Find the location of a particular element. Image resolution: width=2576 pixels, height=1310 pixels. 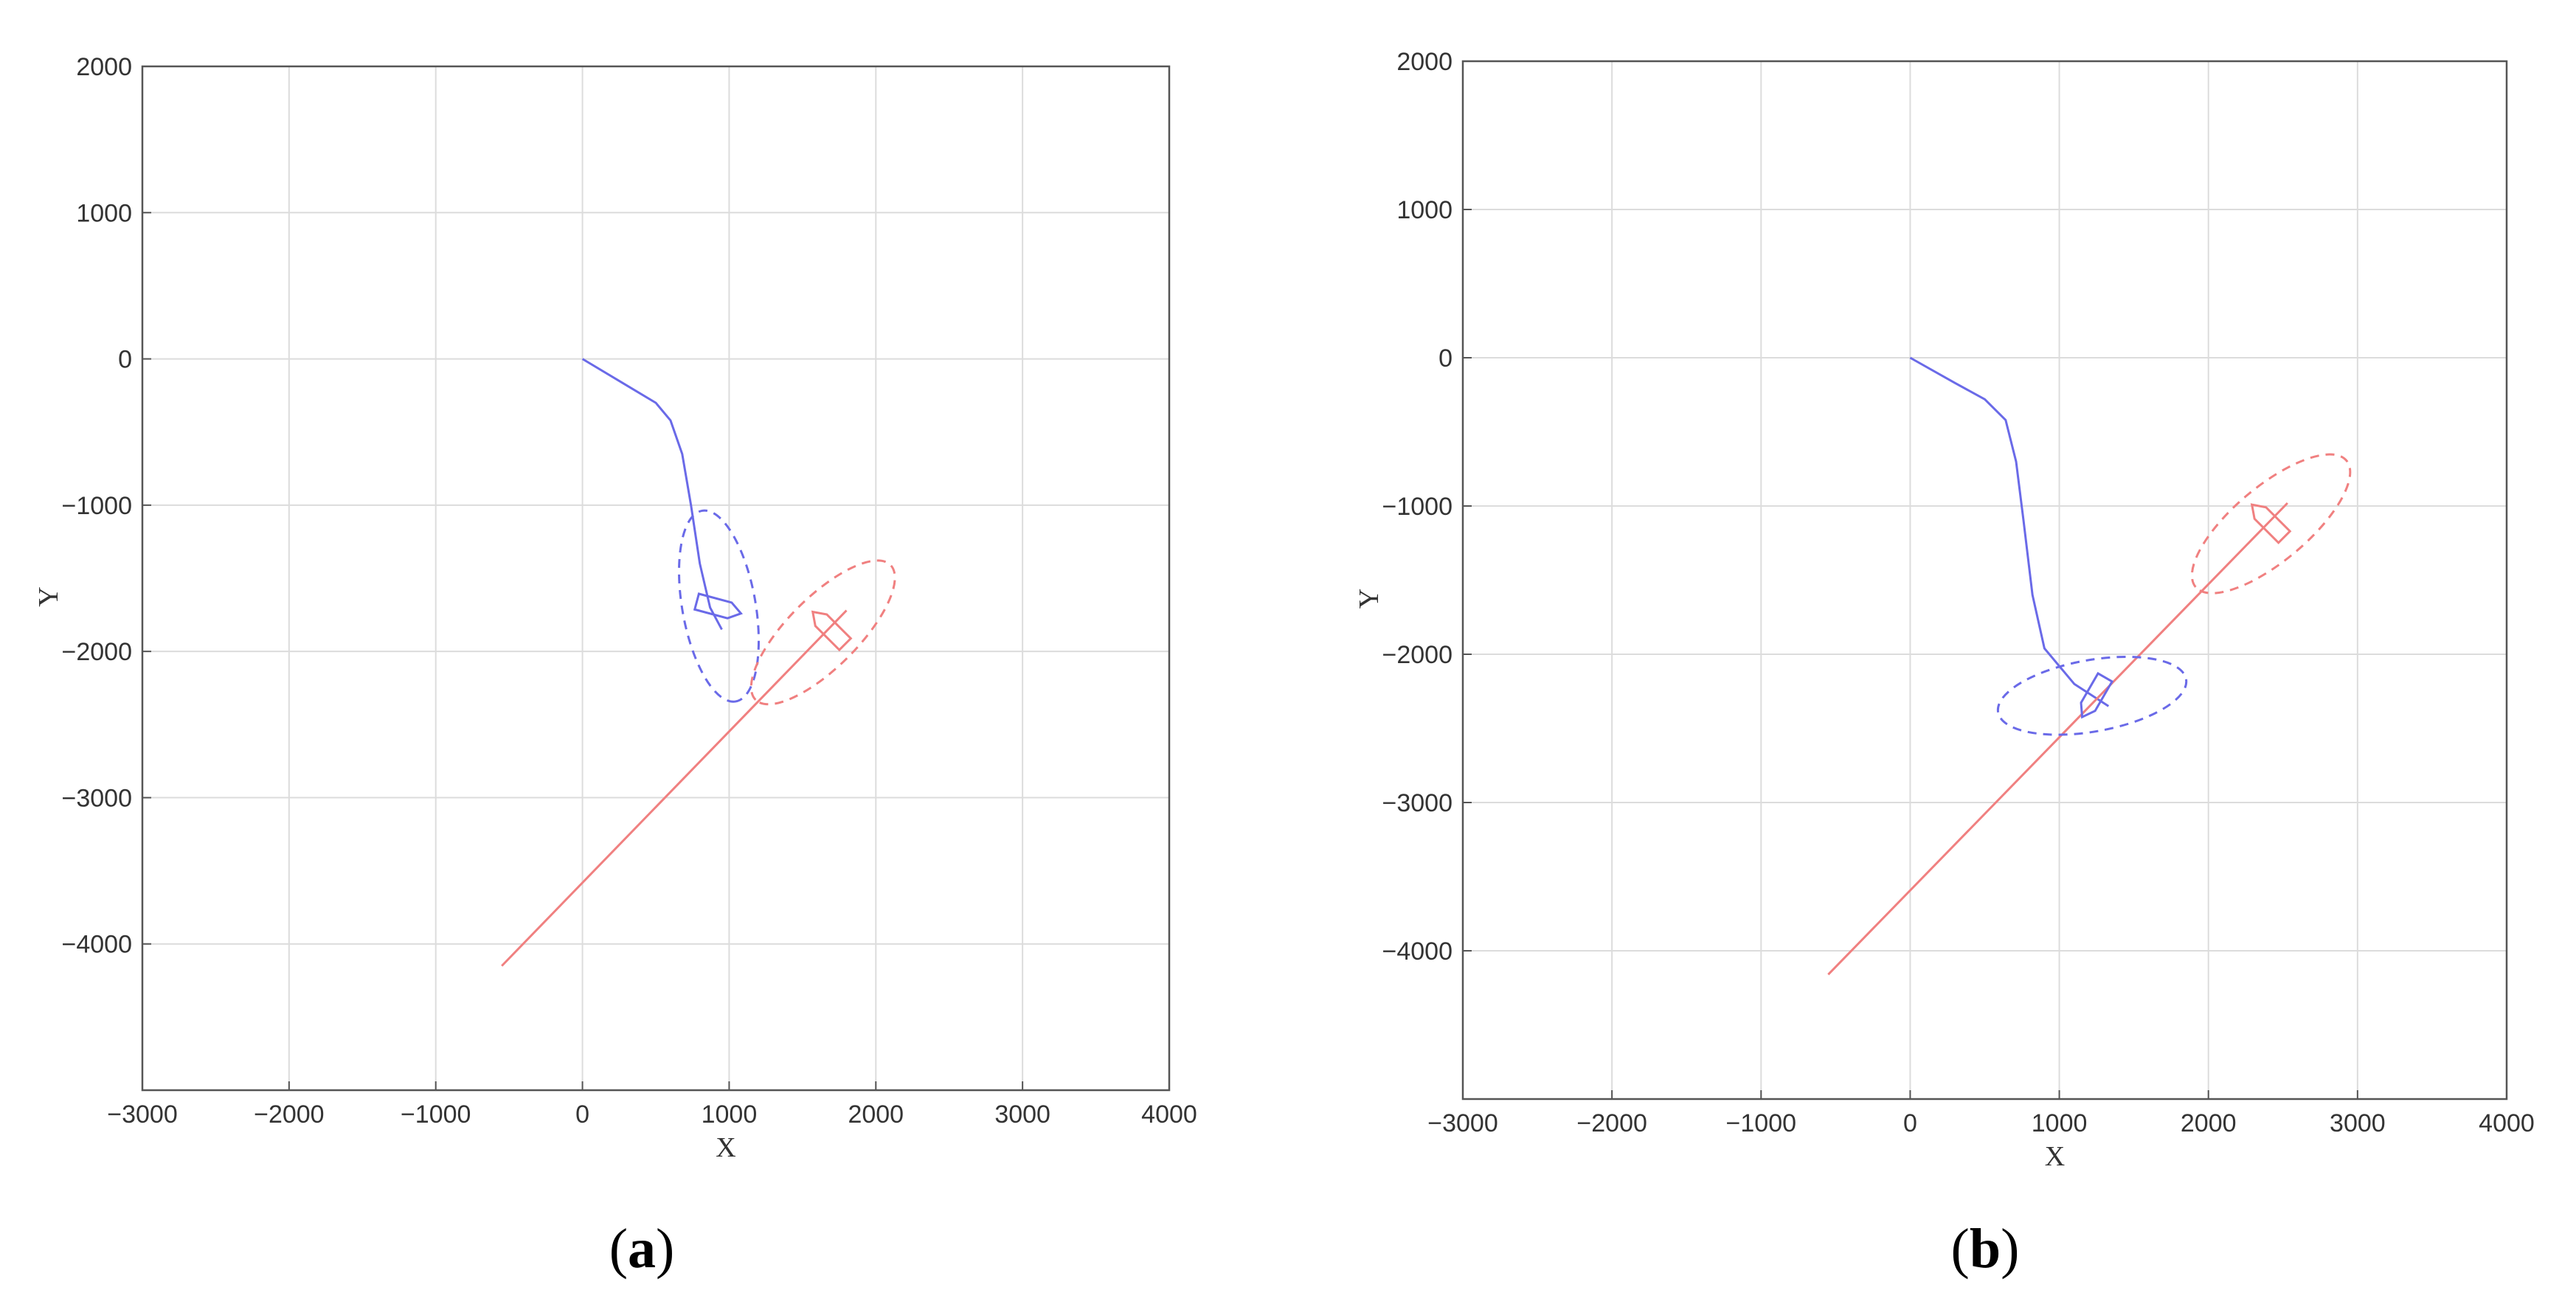

caption-a: (a) is located at coordinates (642, 1249).